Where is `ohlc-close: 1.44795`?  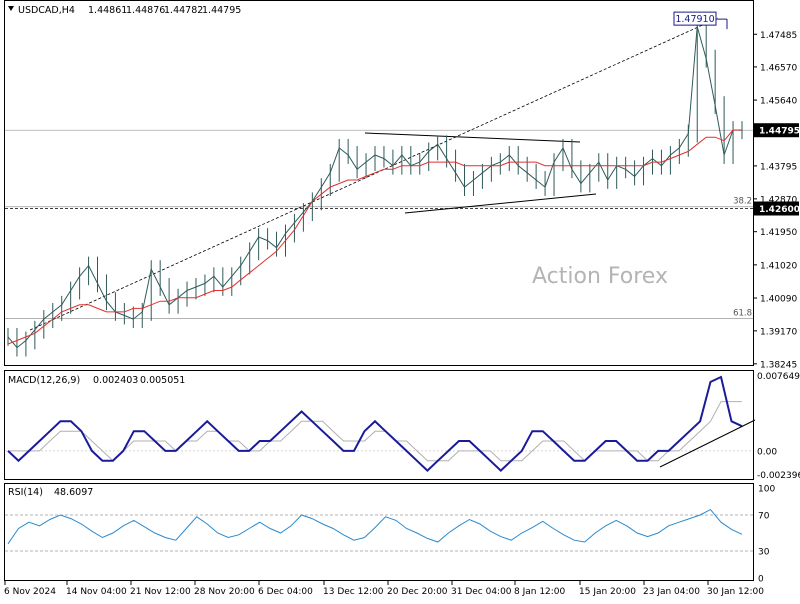 ohlc-close: 1.44795 is located at coordinates (221, 10).